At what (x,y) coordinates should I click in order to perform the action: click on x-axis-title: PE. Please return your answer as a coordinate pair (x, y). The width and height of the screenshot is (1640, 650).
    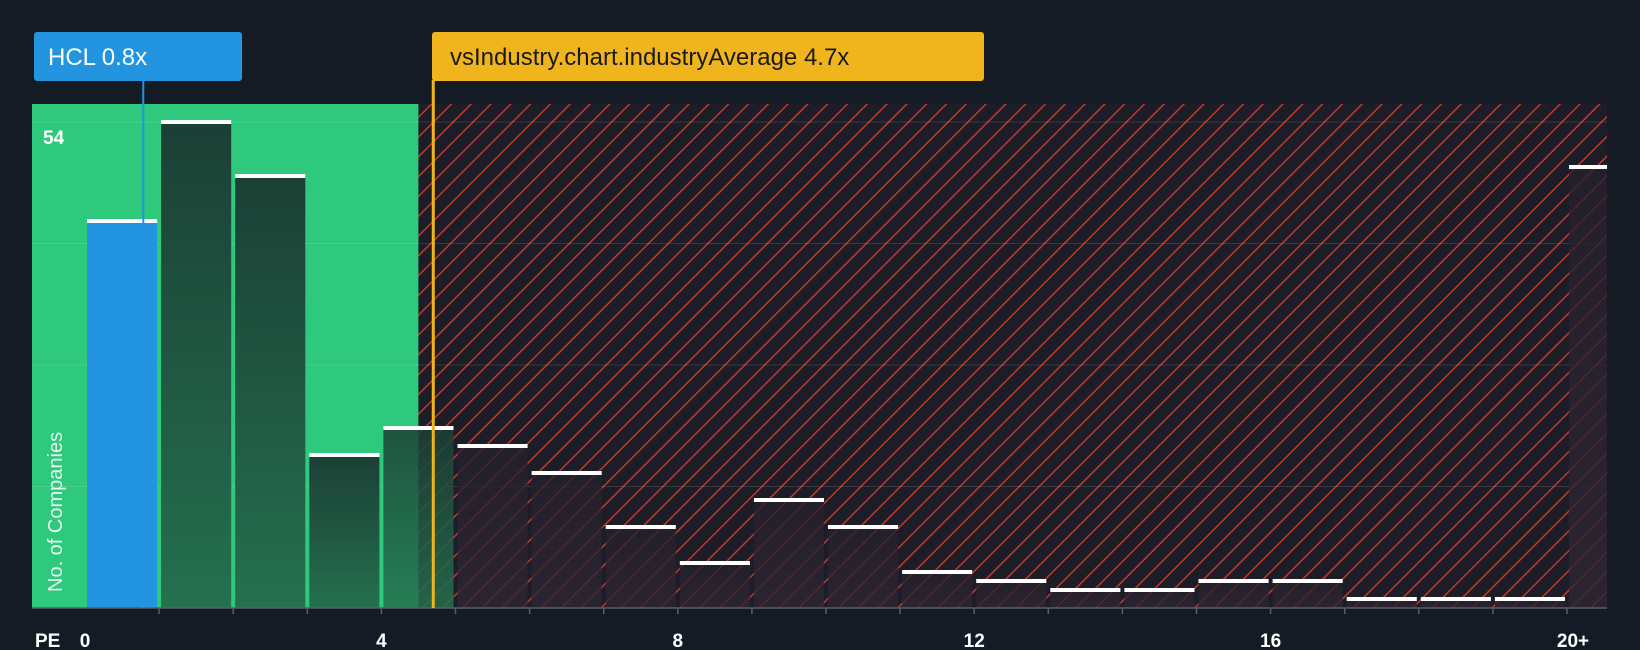
    Looking at the image, I should click on (47, 640).